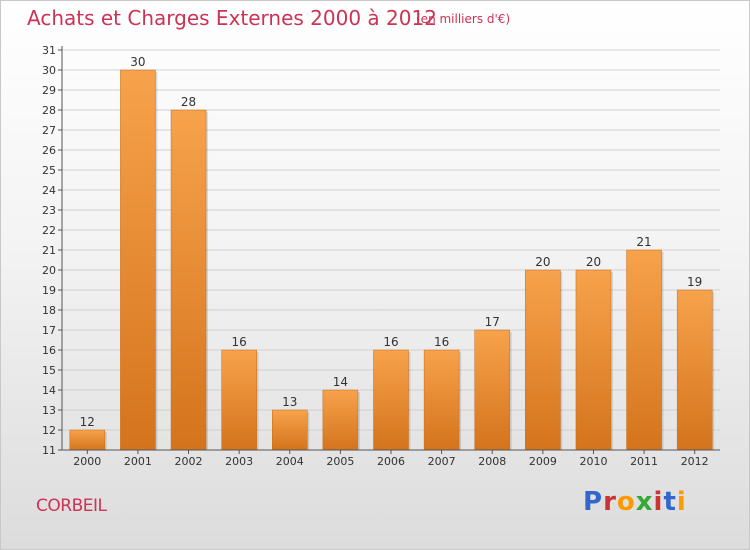 The image size is (750, 550). Describe the element at coordinates (593, 360) in the screenshot. I see `bar-2010` at that location.